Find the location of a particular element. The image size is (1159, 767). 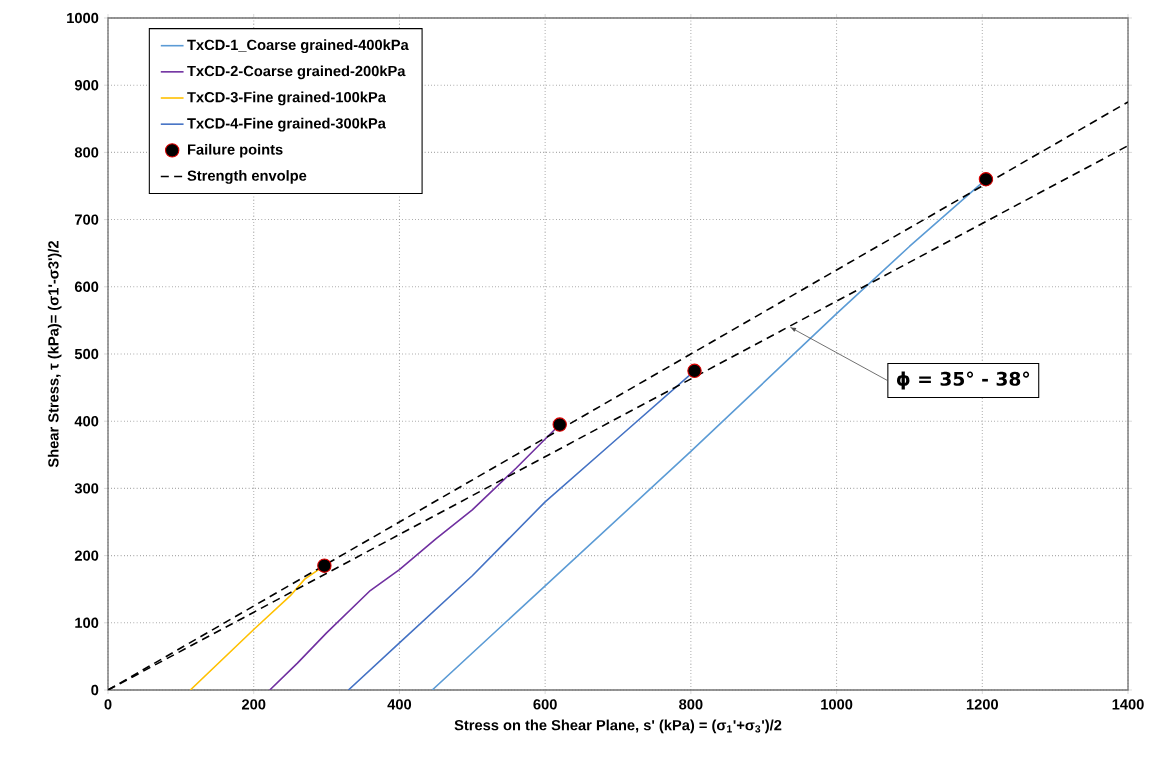

y-tick-label: 400 is located at coordinates (86, 421).